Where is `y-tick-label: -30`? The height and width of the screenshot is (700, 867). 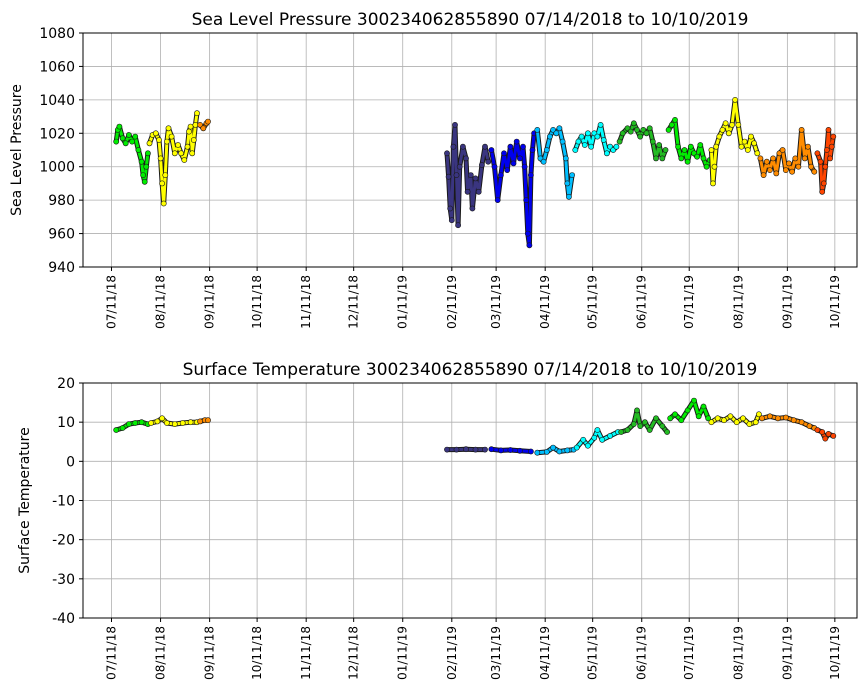 y-tick-label: -30 is located at coordinates (63, 580).